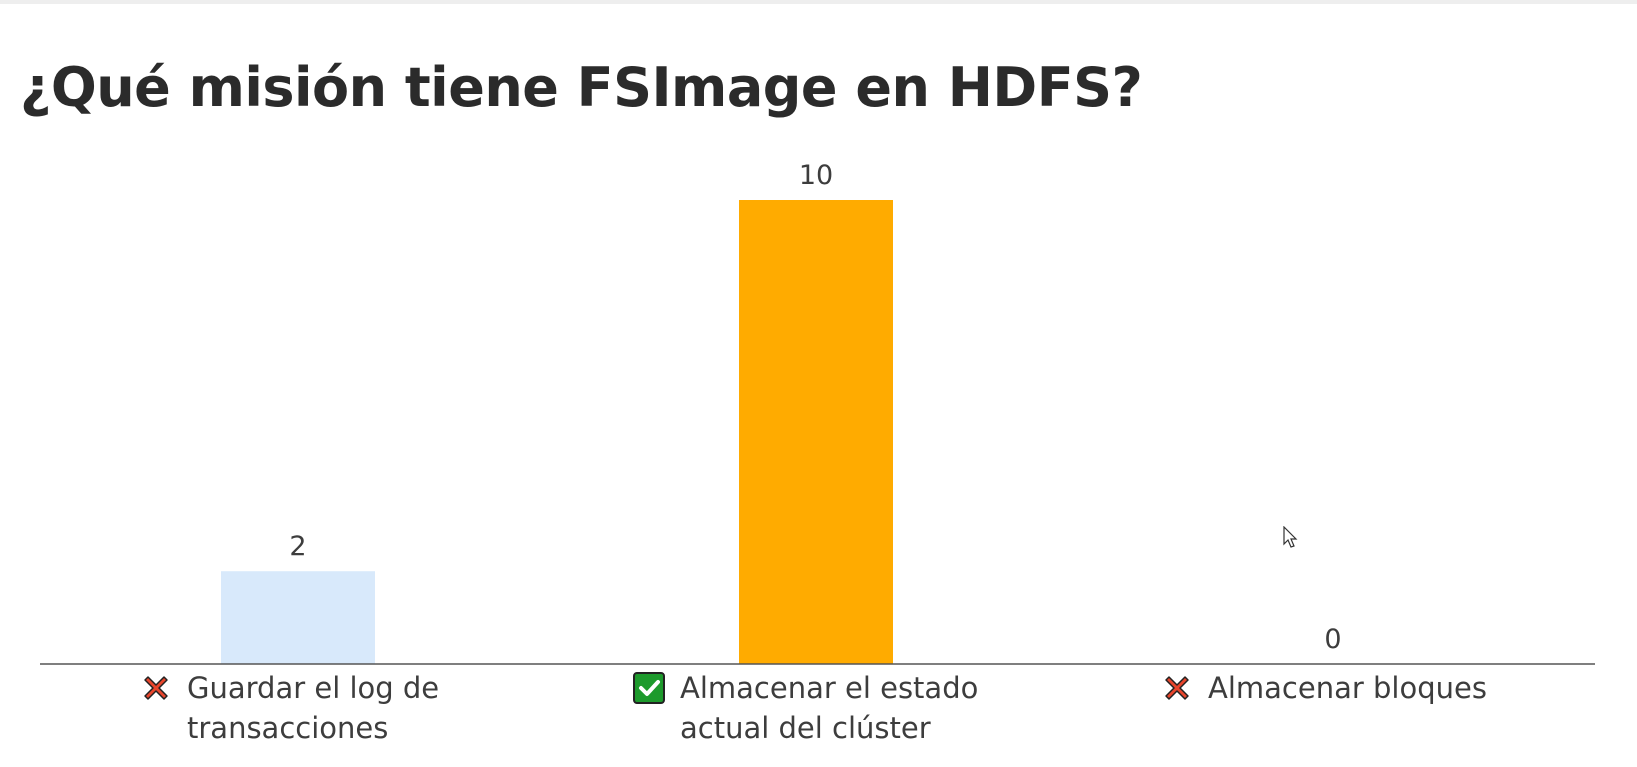 This screenshot has width=1637, height=767. I want to click on bar-value-label-3: 0, so click(1332, 639).